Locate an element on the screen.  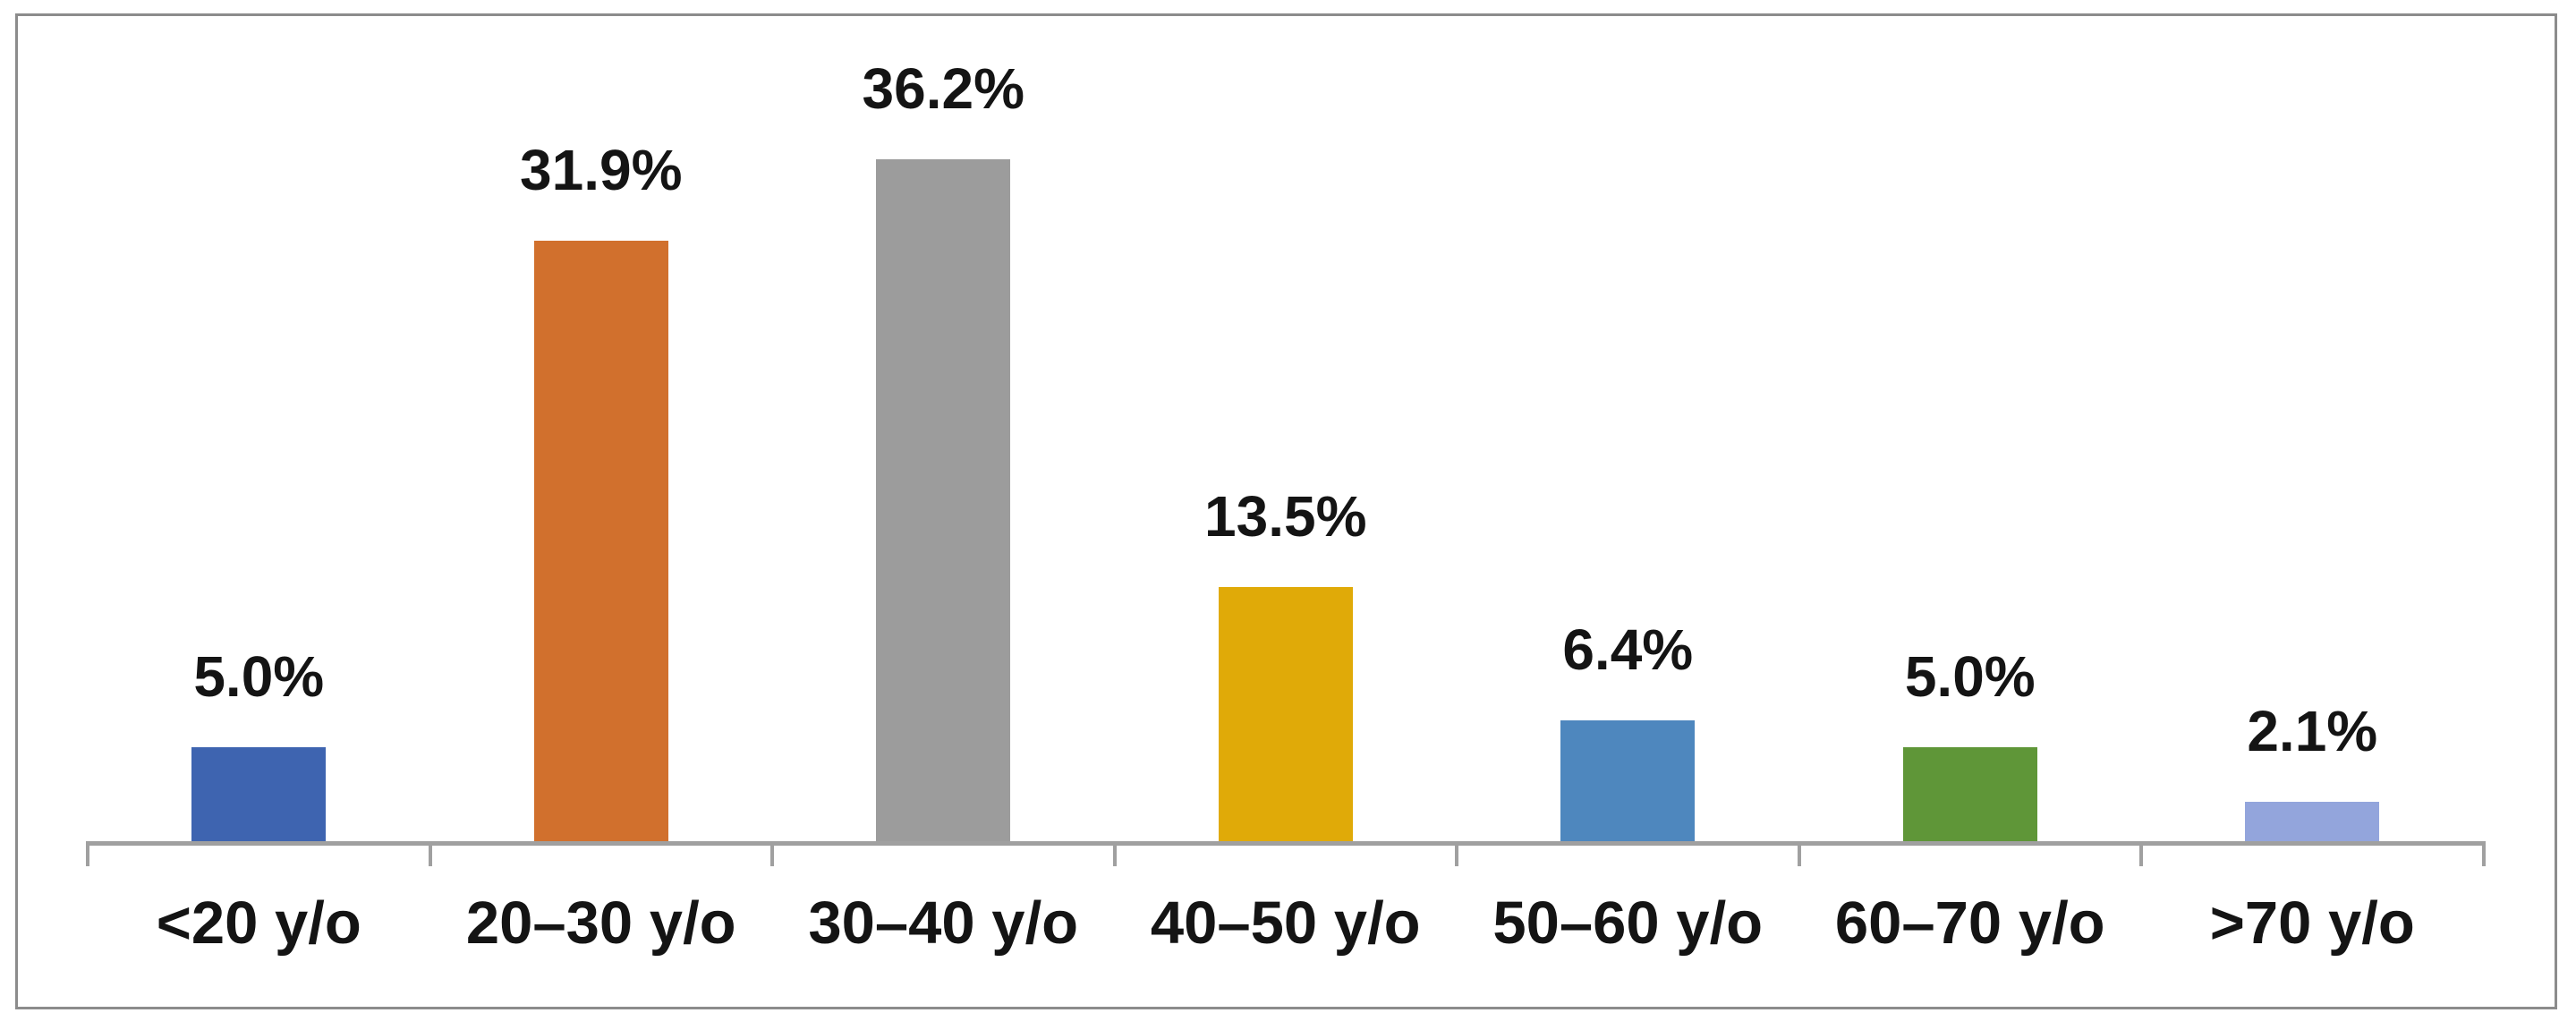
x-axis-category-label: 50–60 y/o is located at coordinates (1628, 923).